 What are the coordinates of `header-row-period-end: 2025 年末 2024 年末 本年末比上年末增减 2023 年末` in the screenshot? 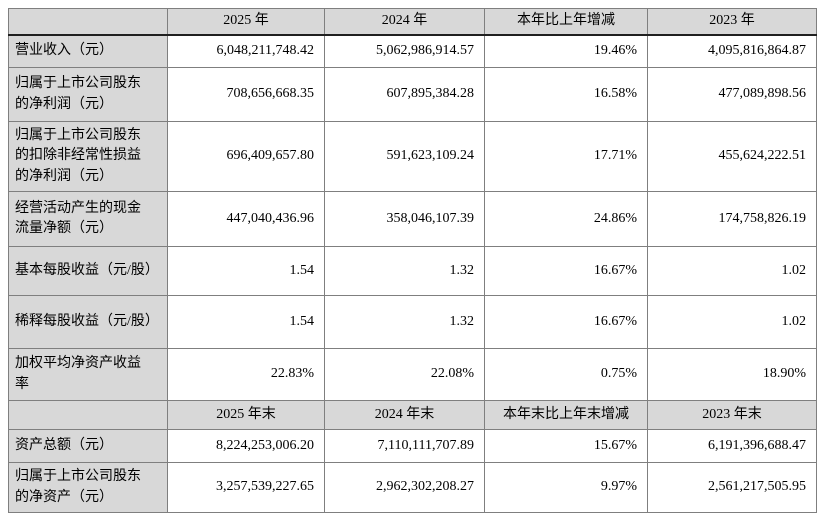 It's located at (412, 415).